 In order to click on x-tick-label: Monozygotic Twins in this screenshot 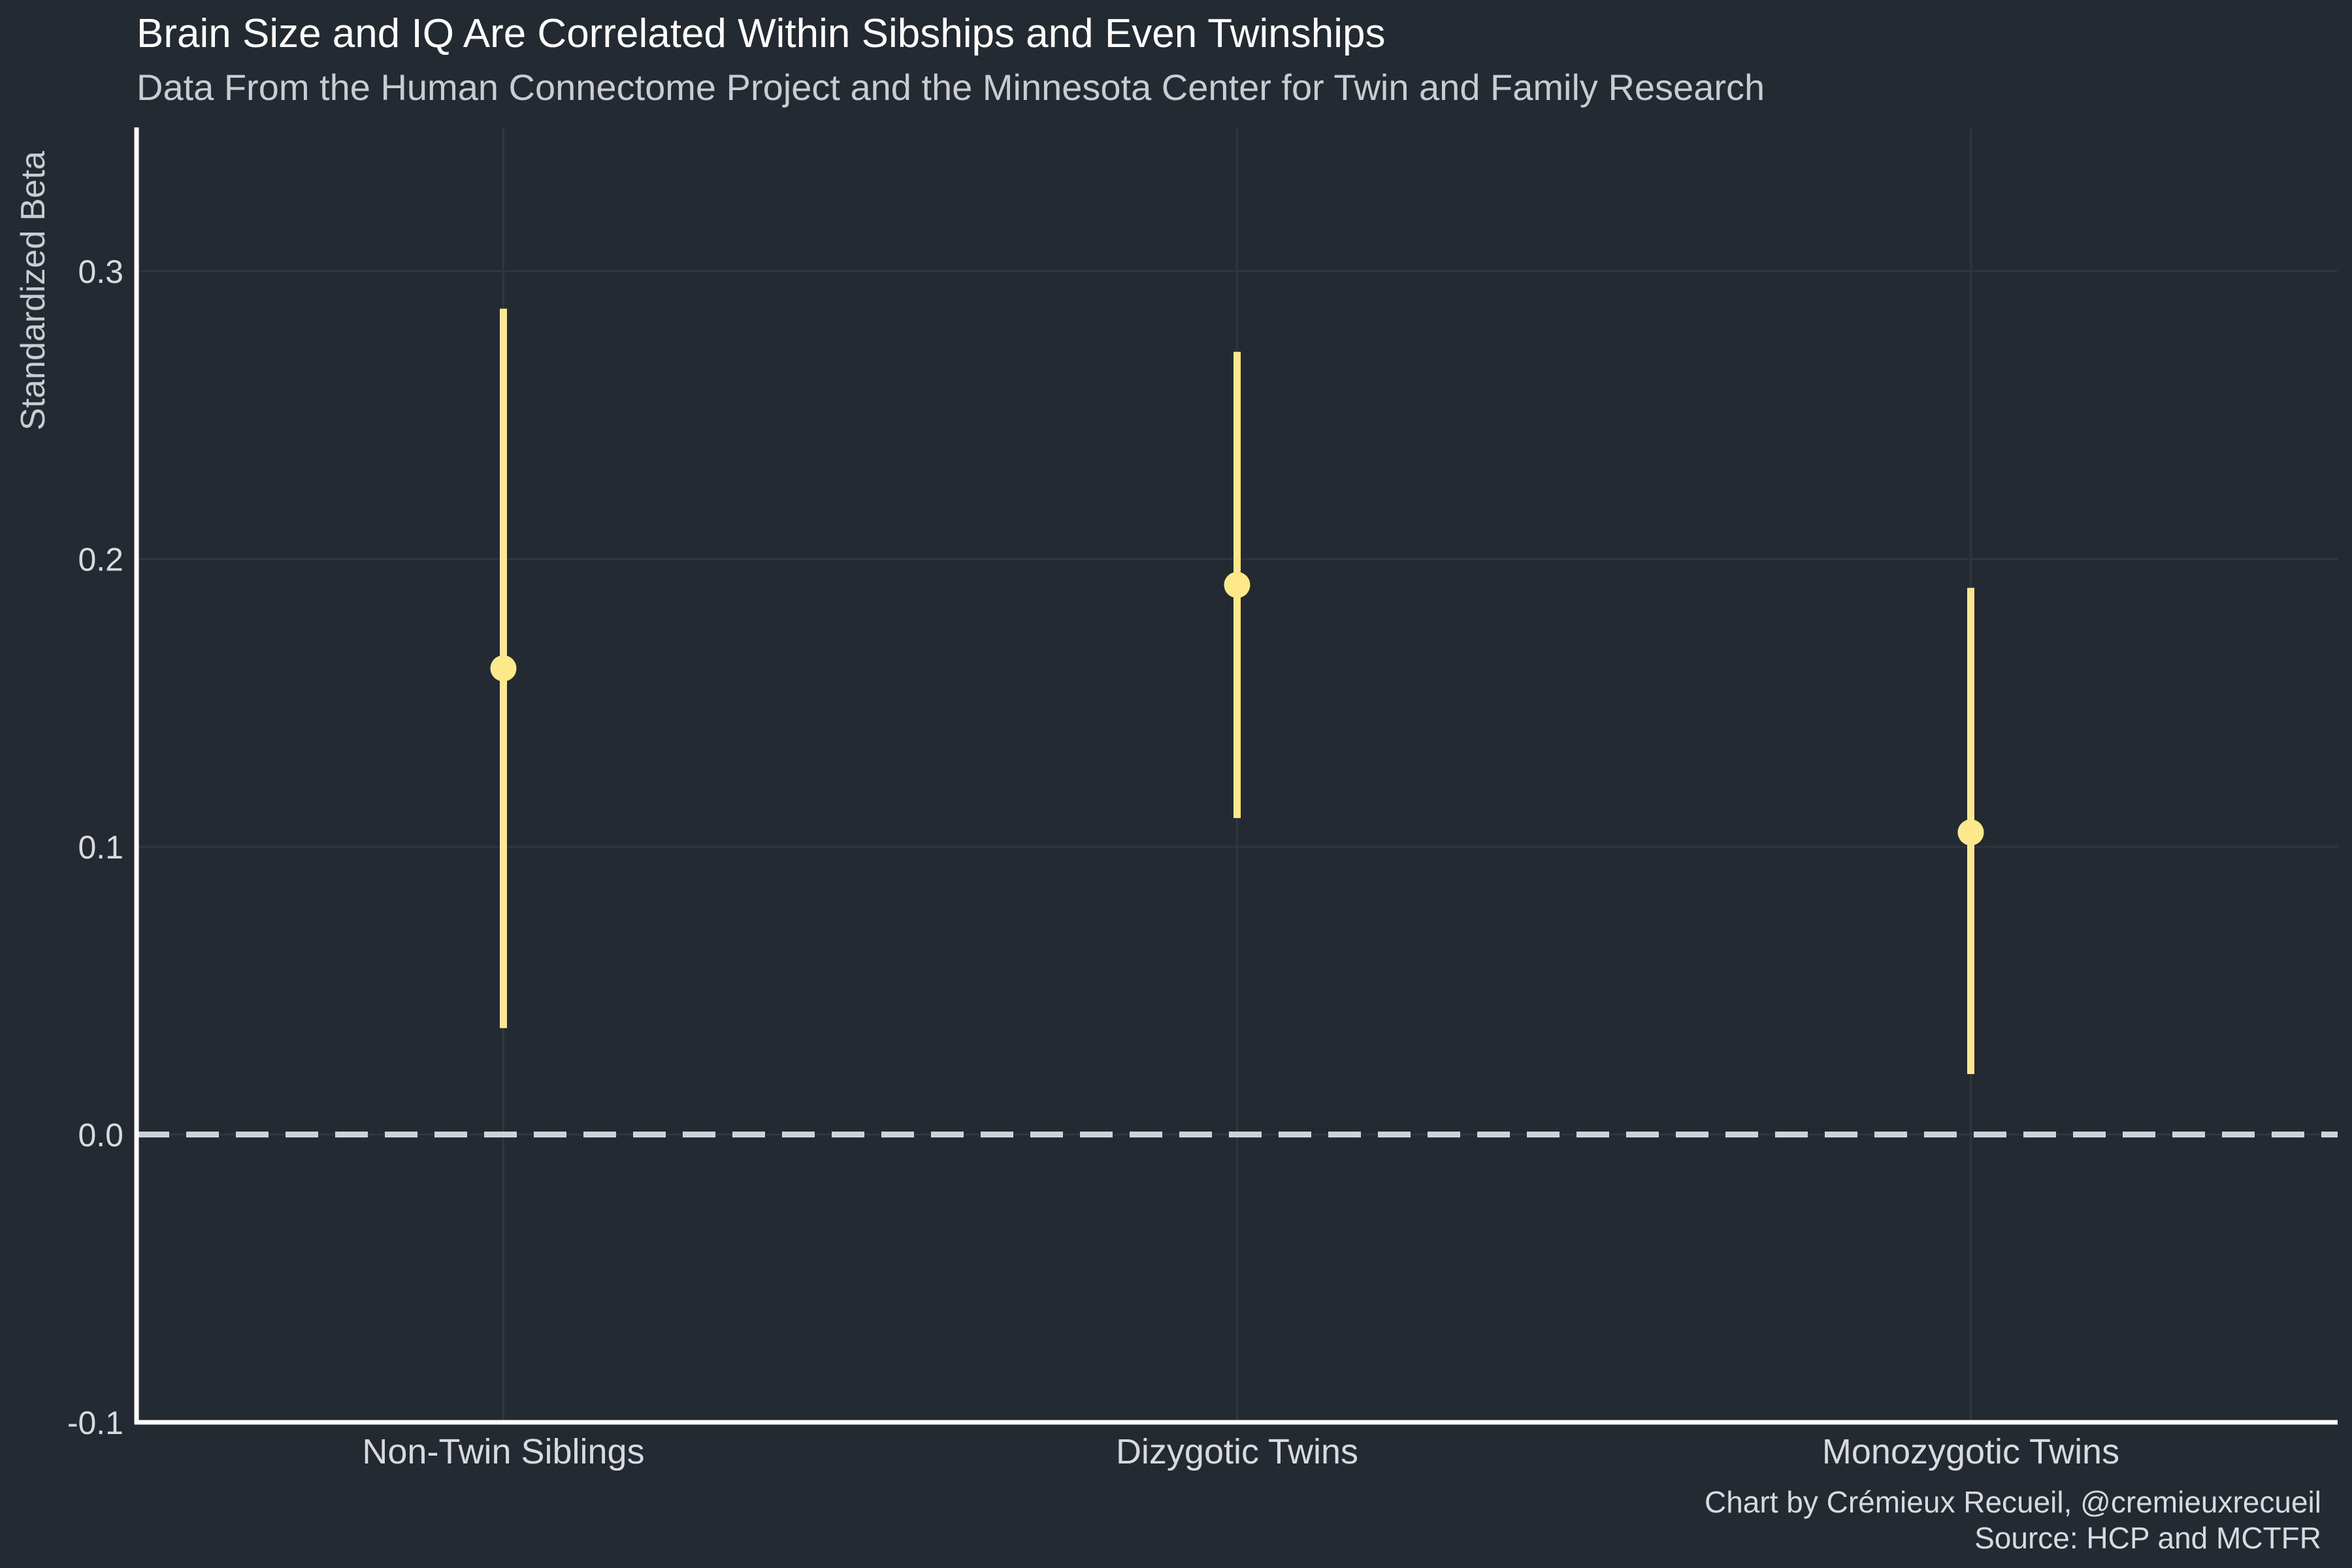, I will do `click(1970, 1451)`.